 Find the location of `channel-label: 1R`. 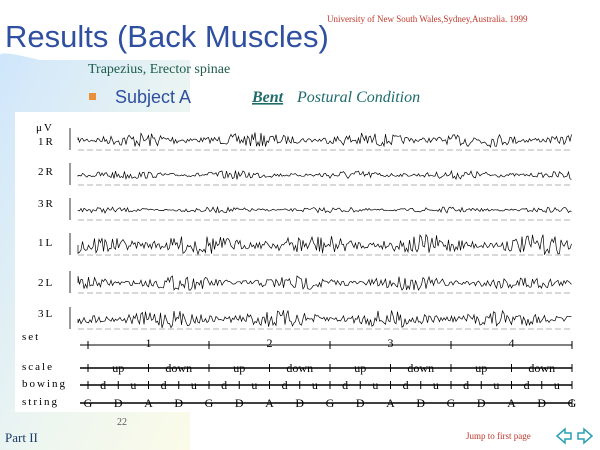

channel-label: 1R is located at coordinates (46, 142).